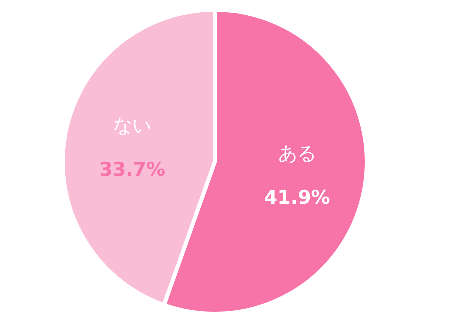  Describe the element at coordinates (297, 154) in the screenshot. I see `slice-label: ある` at that location.